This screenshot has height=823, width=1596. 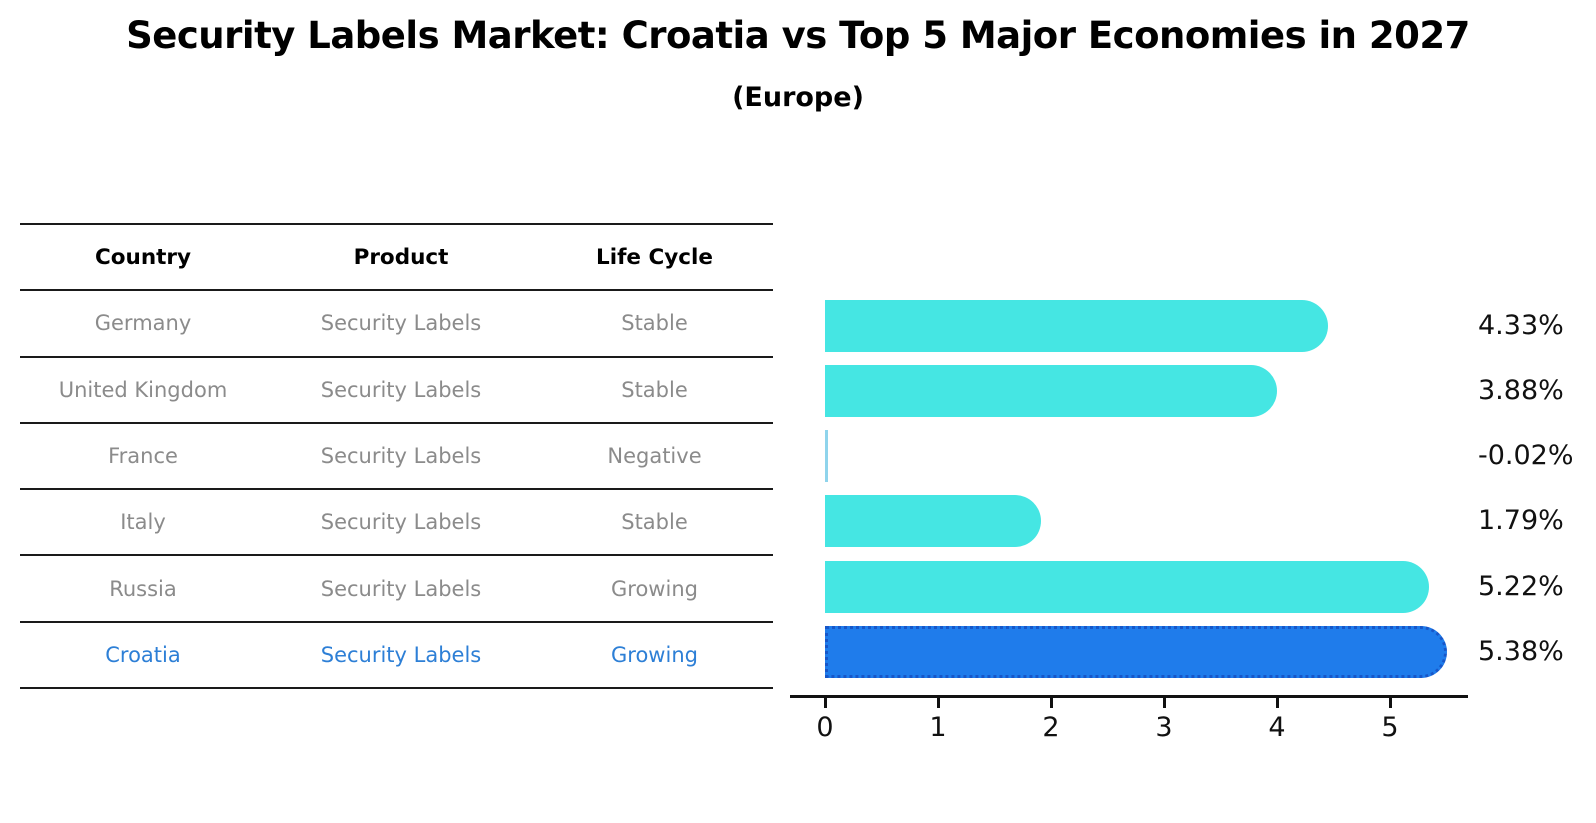 I want to click on table-row-united-kingdom: United Kingdom Security Labels Stable, so click(x=396, y=391).